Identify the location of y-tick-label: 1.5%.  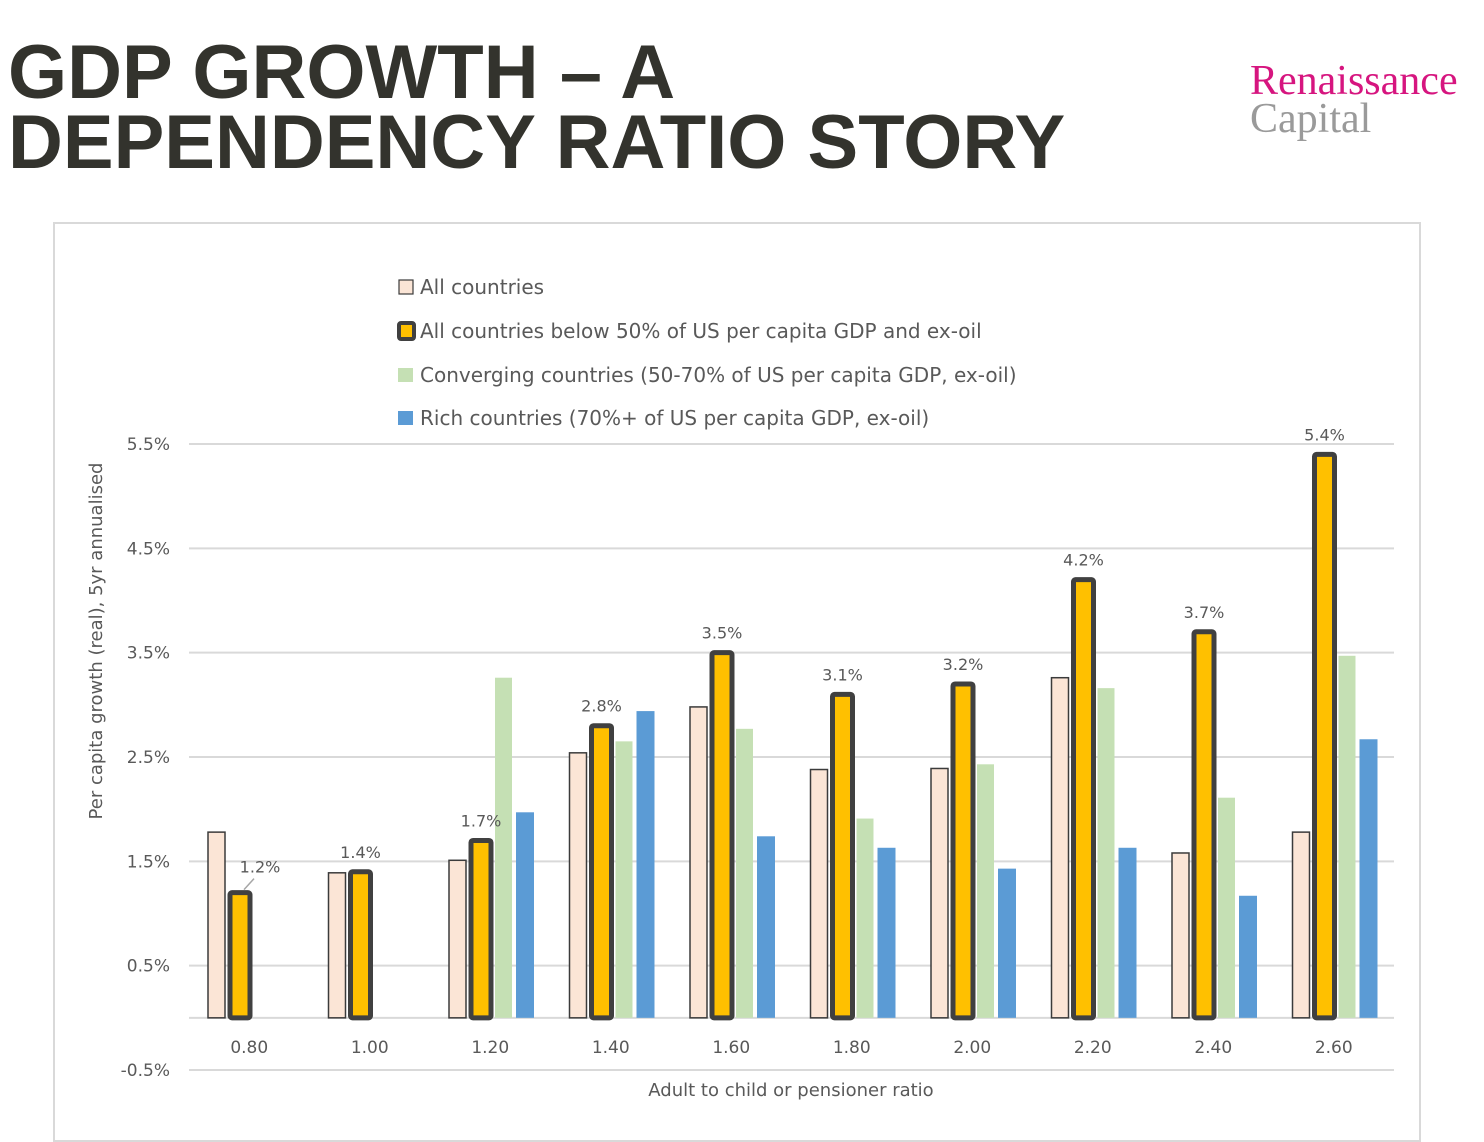
(148, 862).